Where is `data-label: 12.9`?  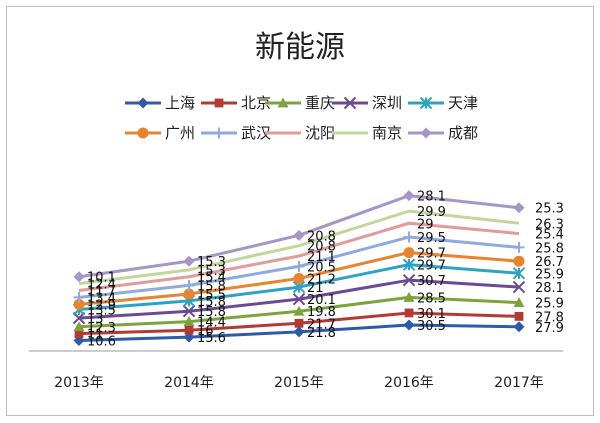
data-label: 12.9 is located at coordinates (101, 305).